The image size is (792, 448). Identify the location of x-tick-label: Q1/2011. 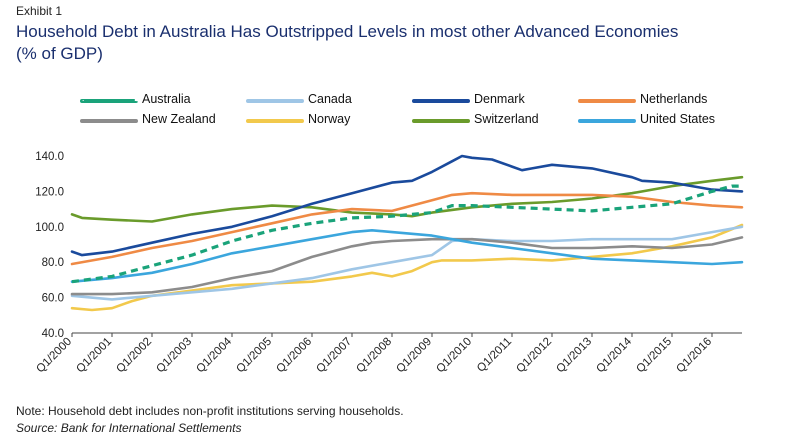
(494, 355).